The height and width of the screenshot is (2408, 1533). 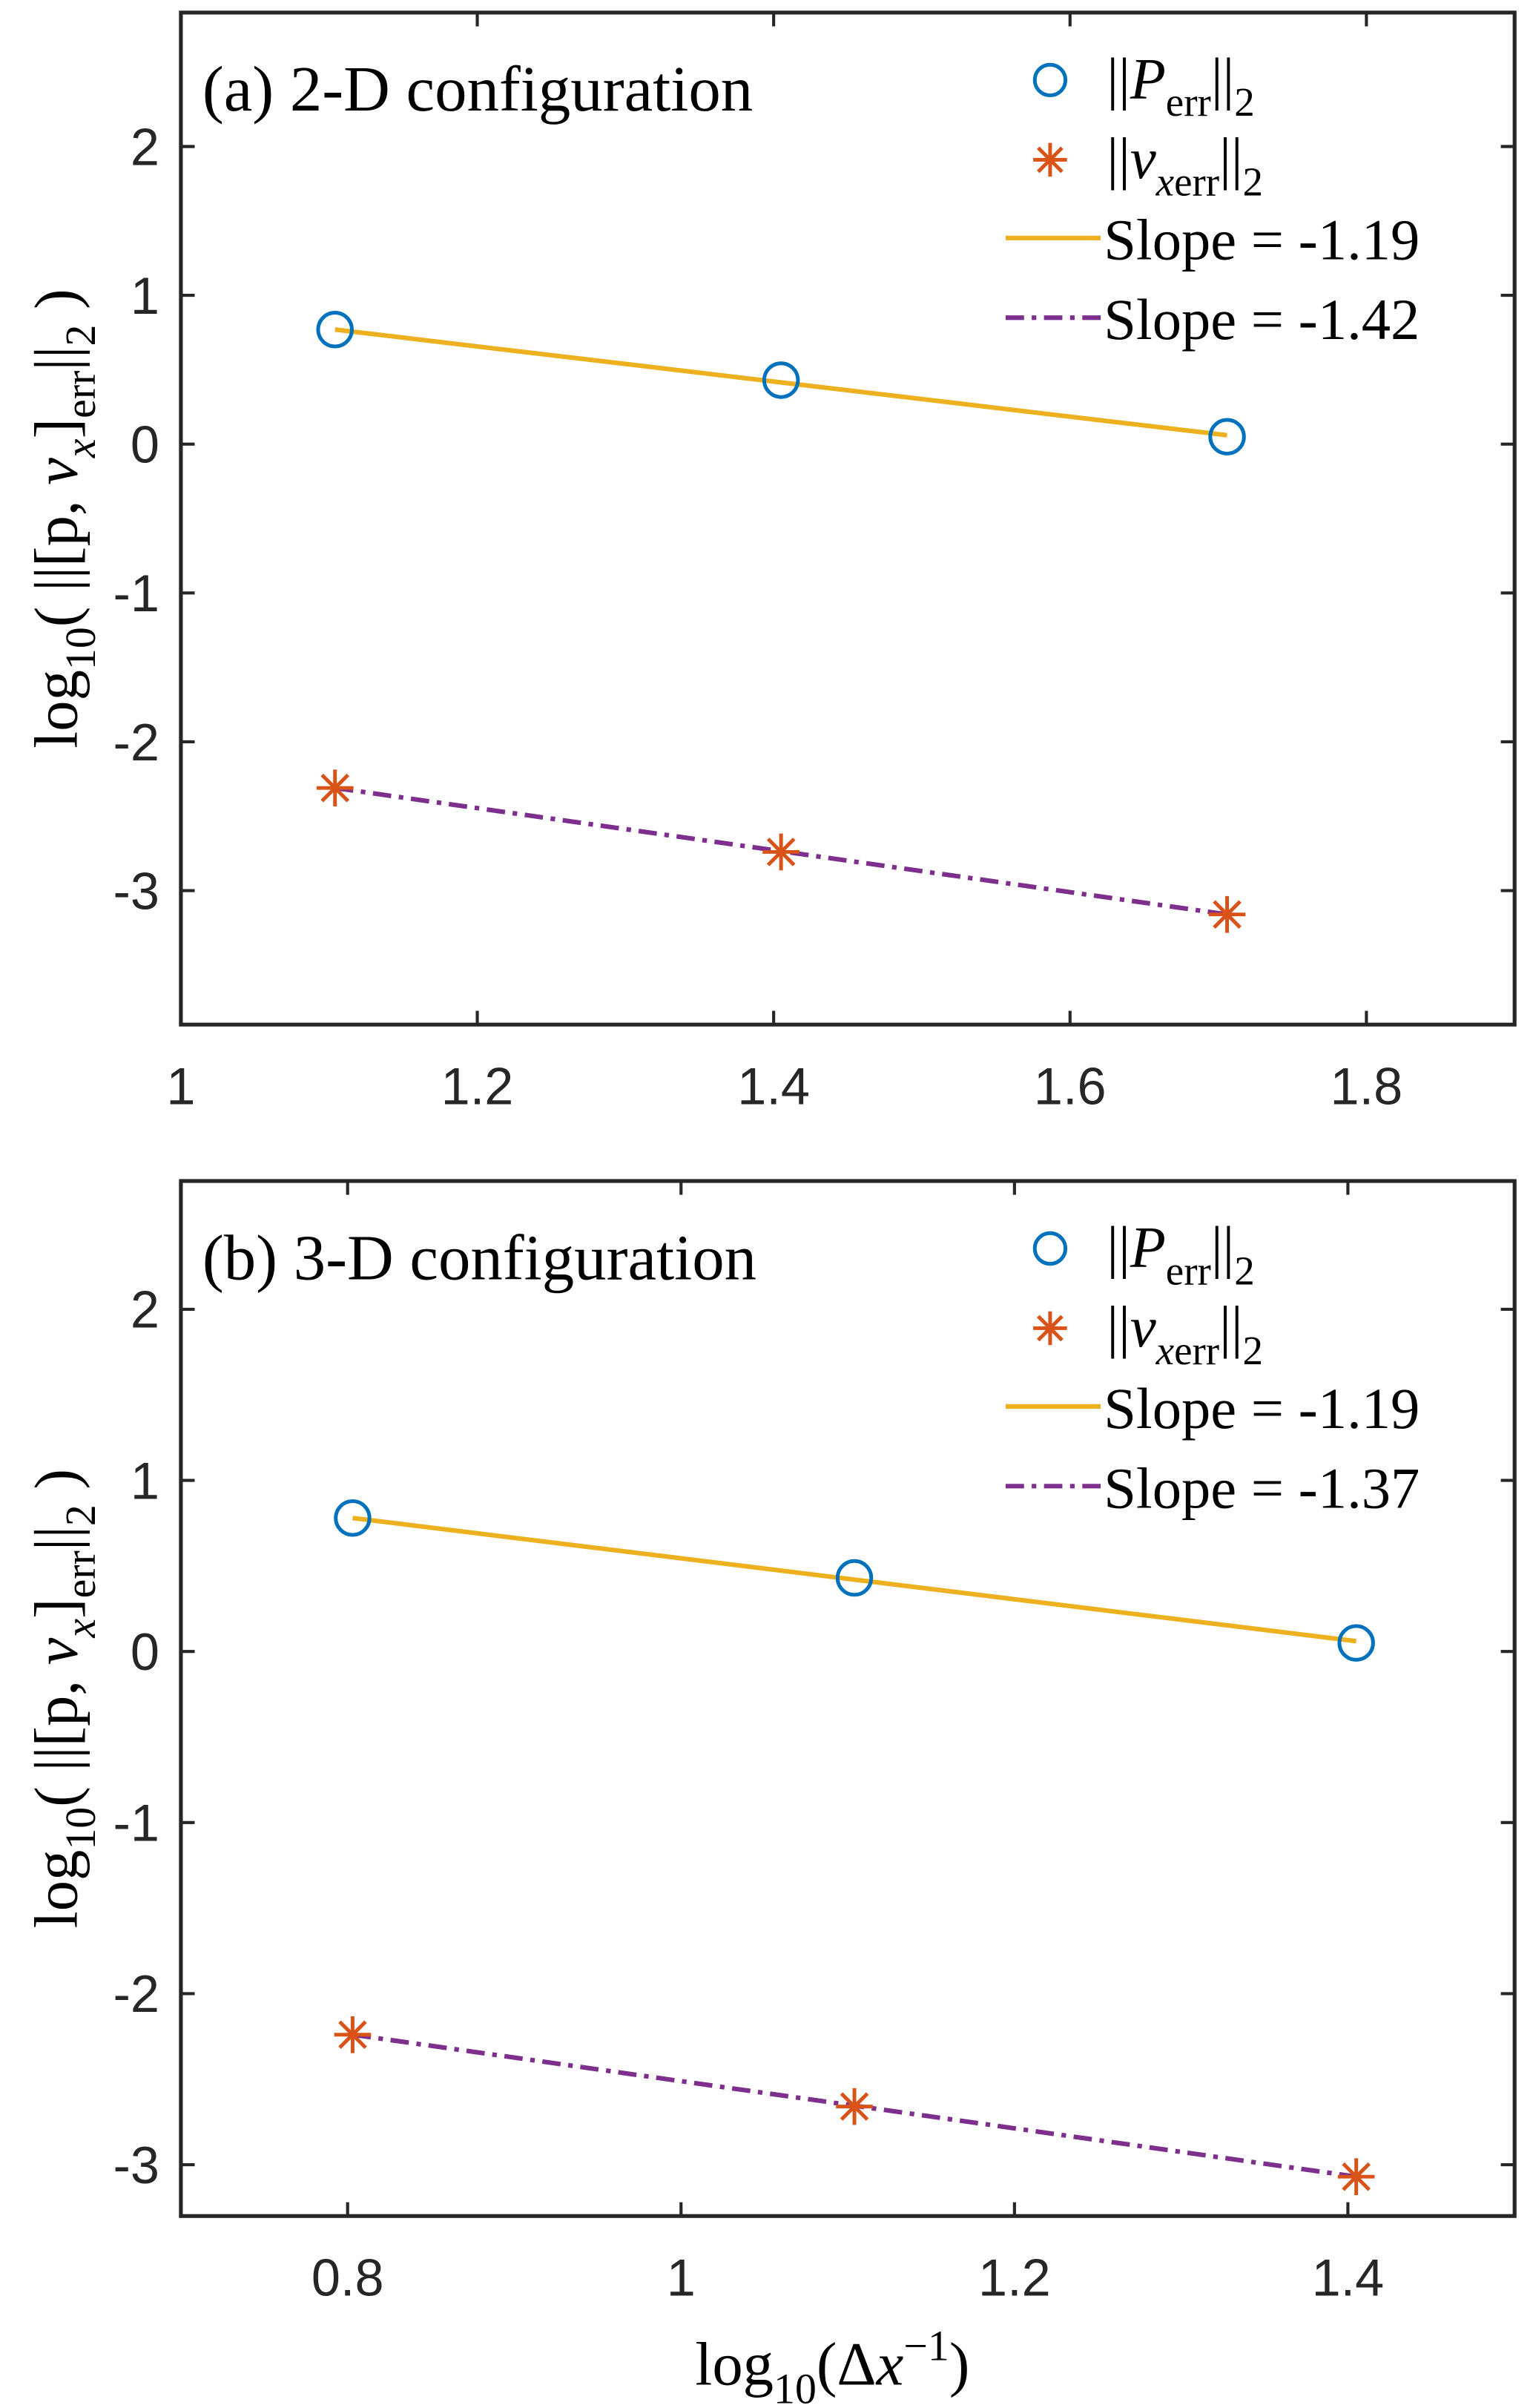 I want to click on x-axis-label: log10(Δx−1), so click(x=832, y=2365).